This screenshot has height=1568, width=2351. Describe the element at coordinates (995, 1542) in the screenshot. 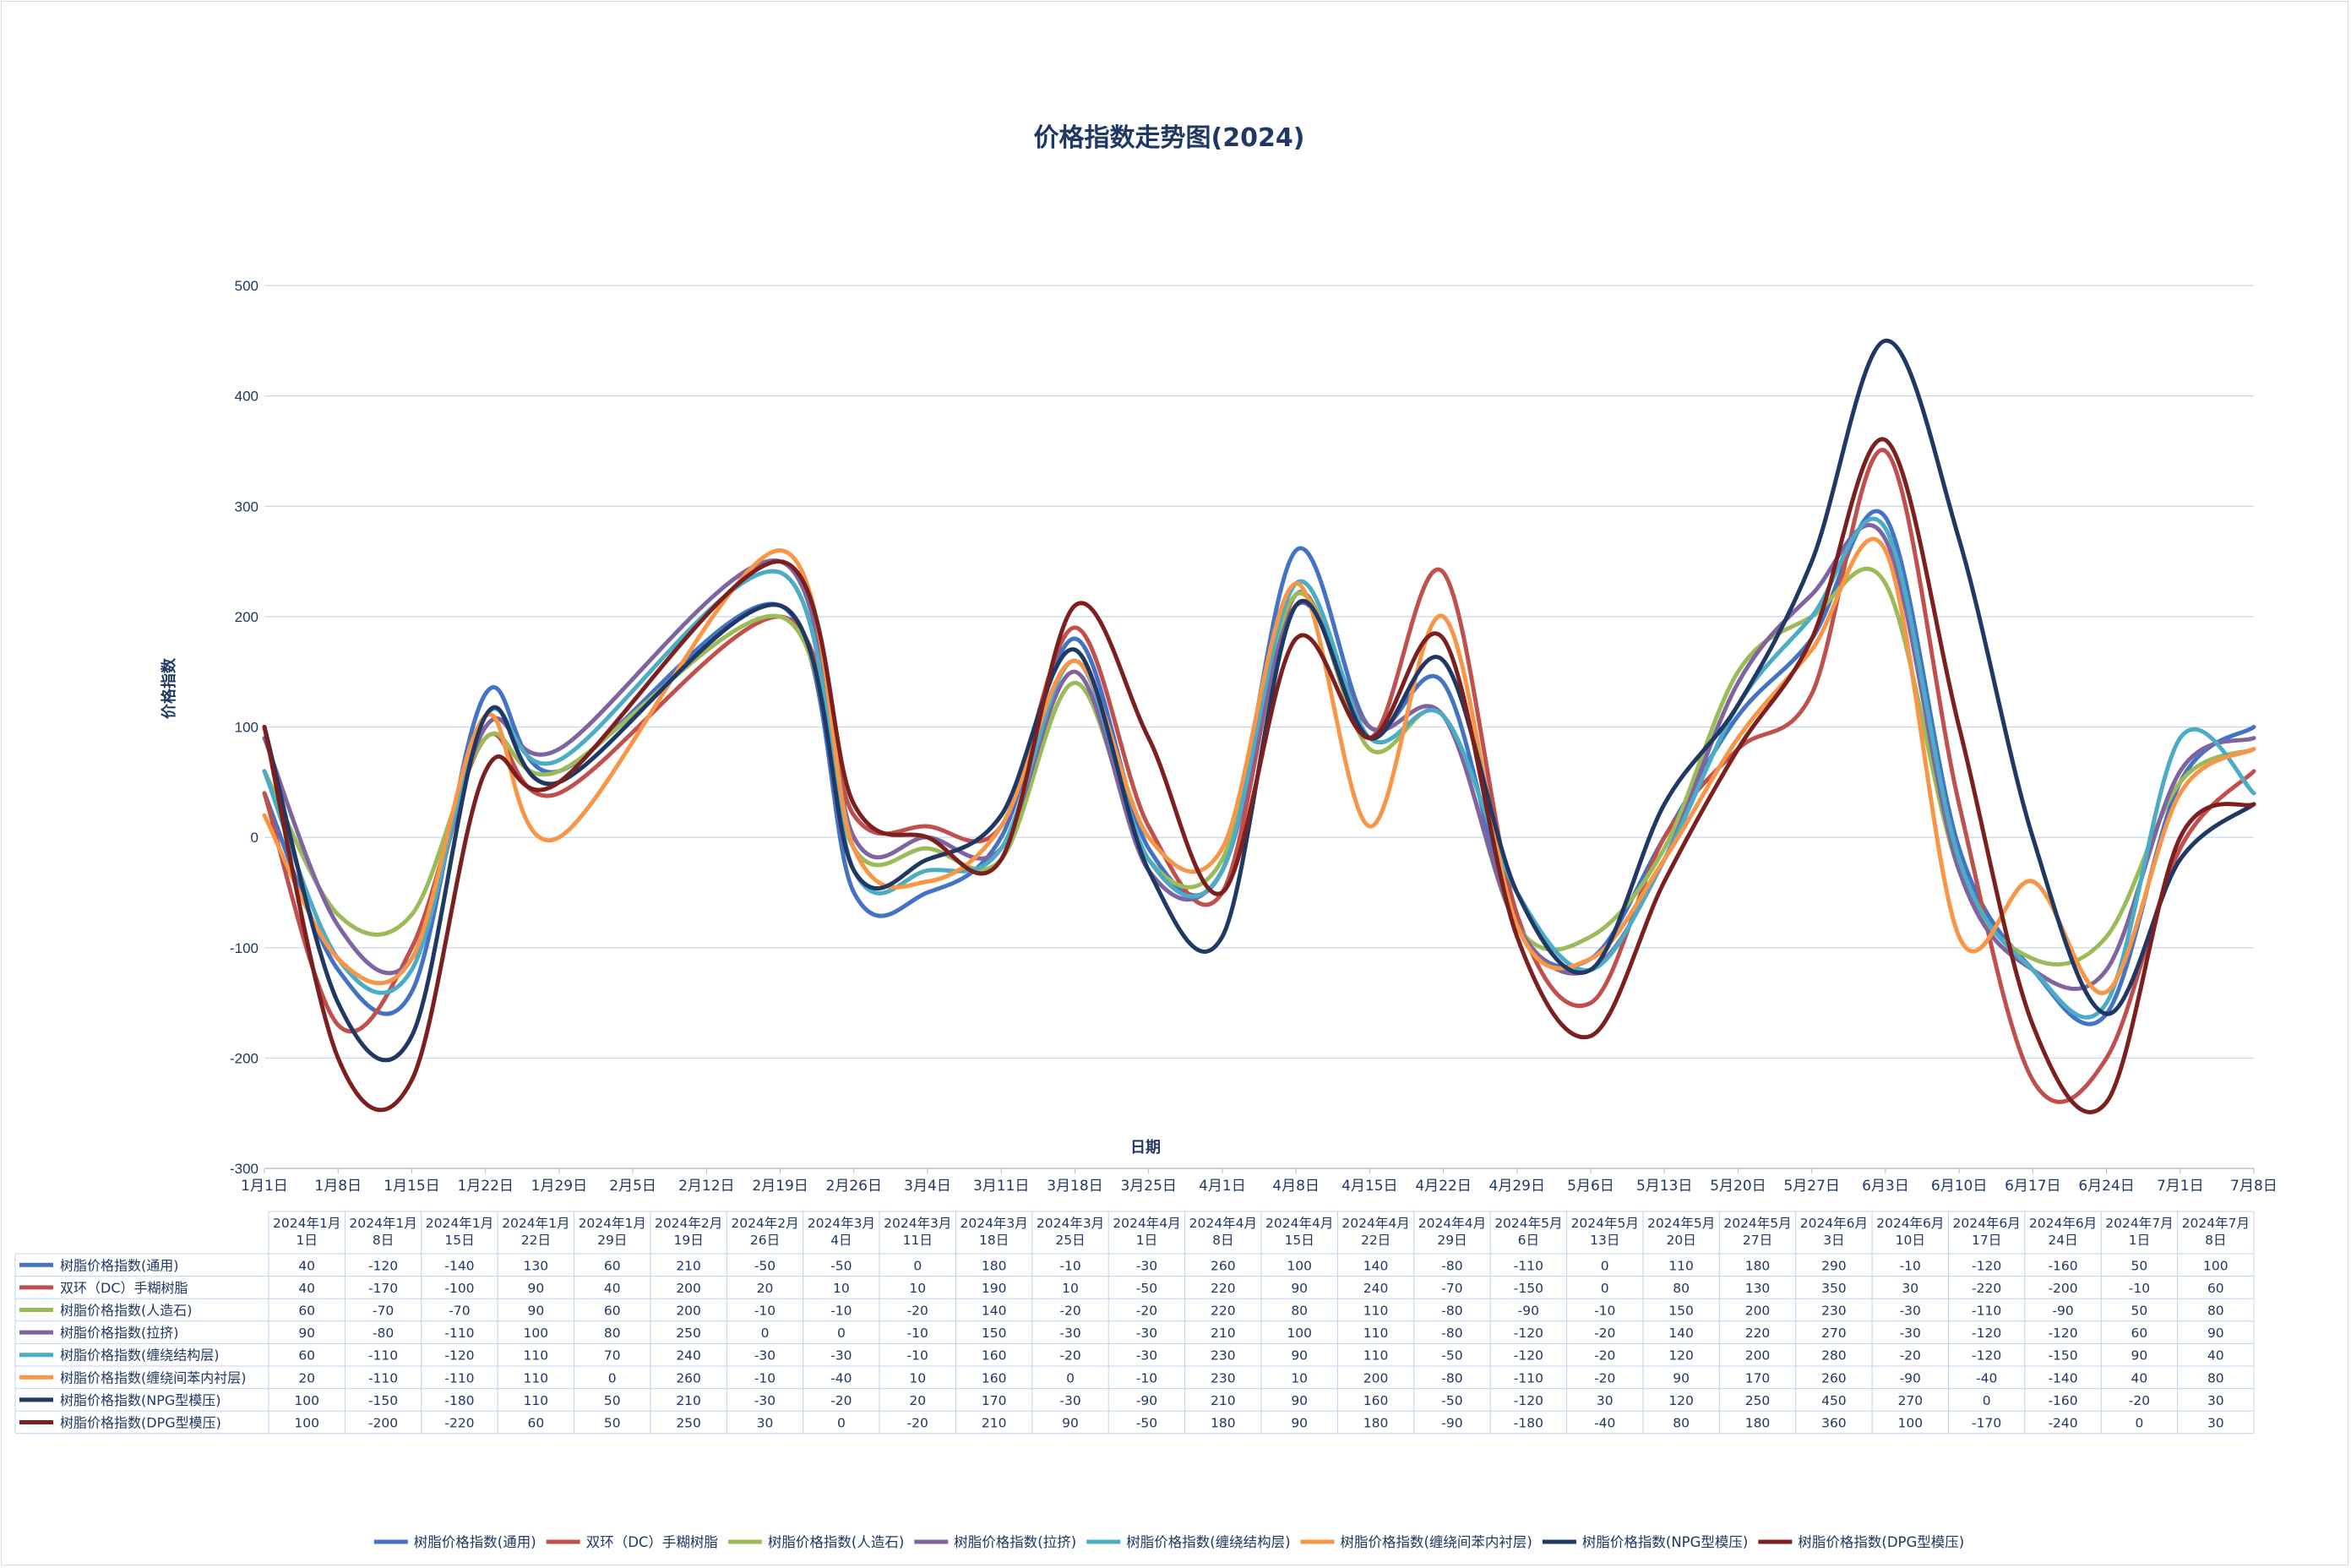

I see `legend-item-3: 树脂价格指数(拉挤)` at that location.